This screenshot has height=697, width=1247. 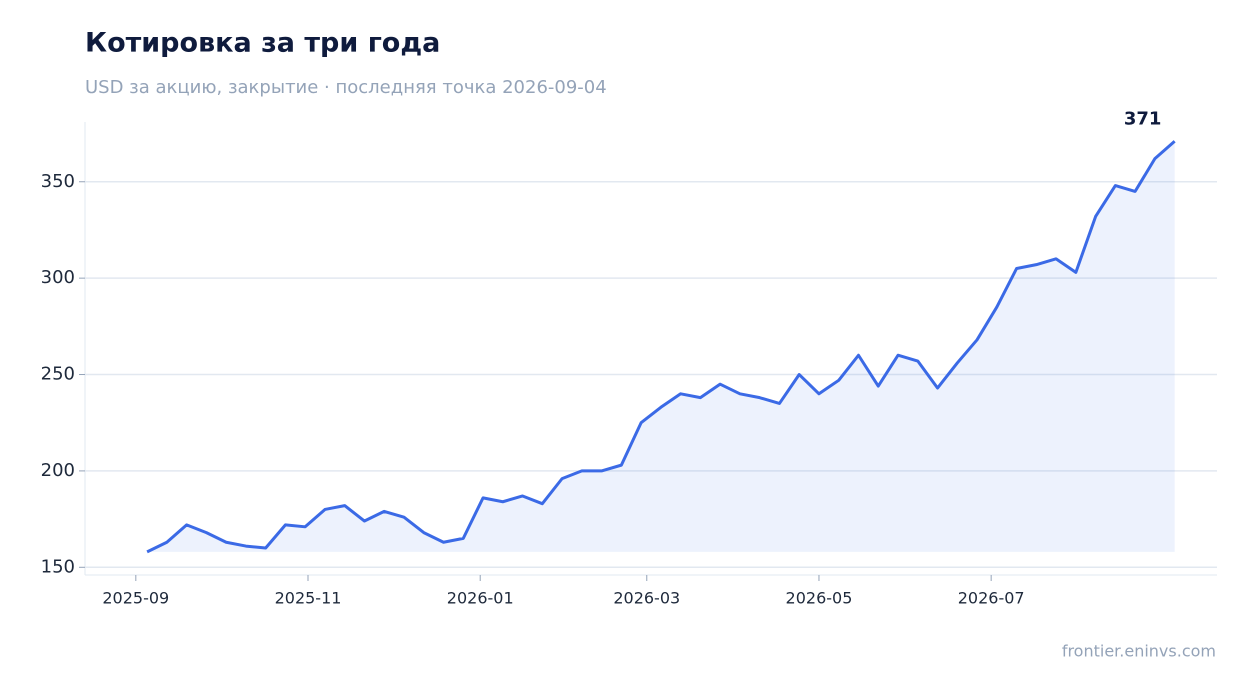 What do you see at coordinates (308, 598) in the screenshot?
I see `x-tick-label: 2025-11` at bounding box center [308, 598].